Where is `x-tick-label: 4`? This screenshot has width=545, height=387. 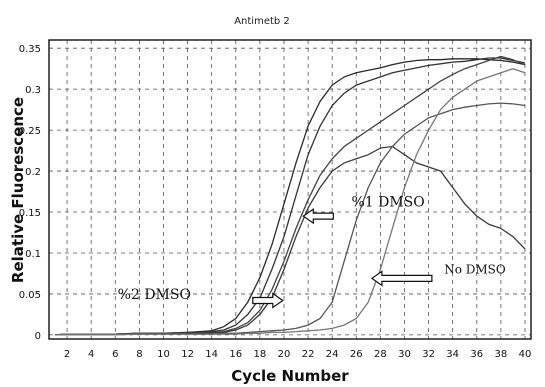
x-tick-label: 4 is located at coordinates (91, 354).